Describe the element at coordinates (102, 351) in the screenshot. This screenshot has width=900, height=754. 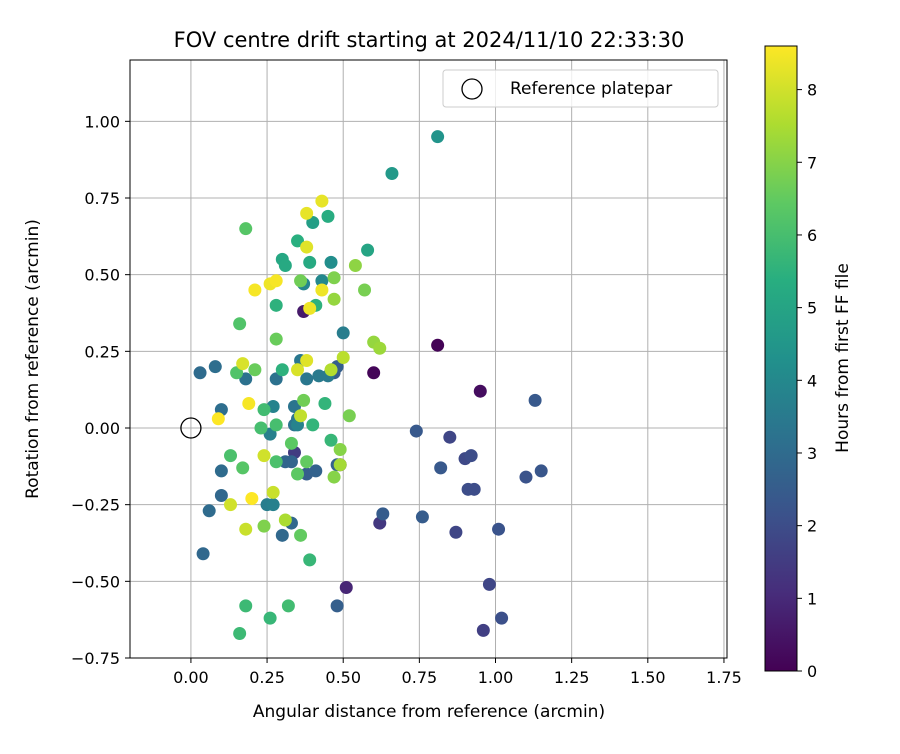
I see `y-tick-label: 0.25` at that location.